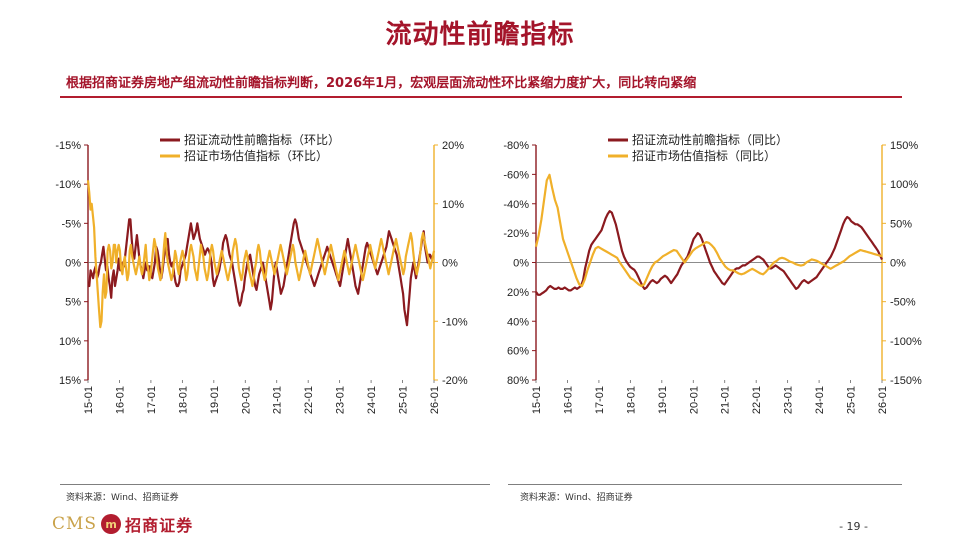  What do you see at coordinates (694, 400) in the screenshot?
I see `right-x-tick-label: 20-01` at bounding box center [694, 400].